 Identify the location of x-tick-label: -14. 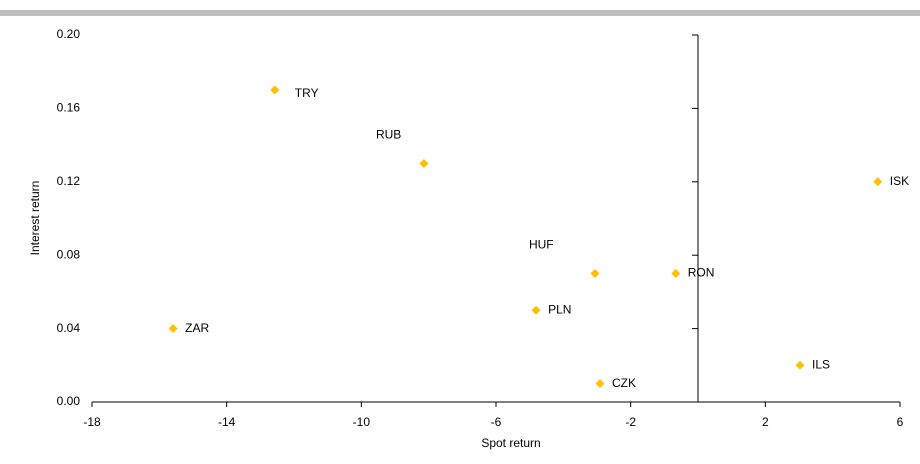
(227, 422).